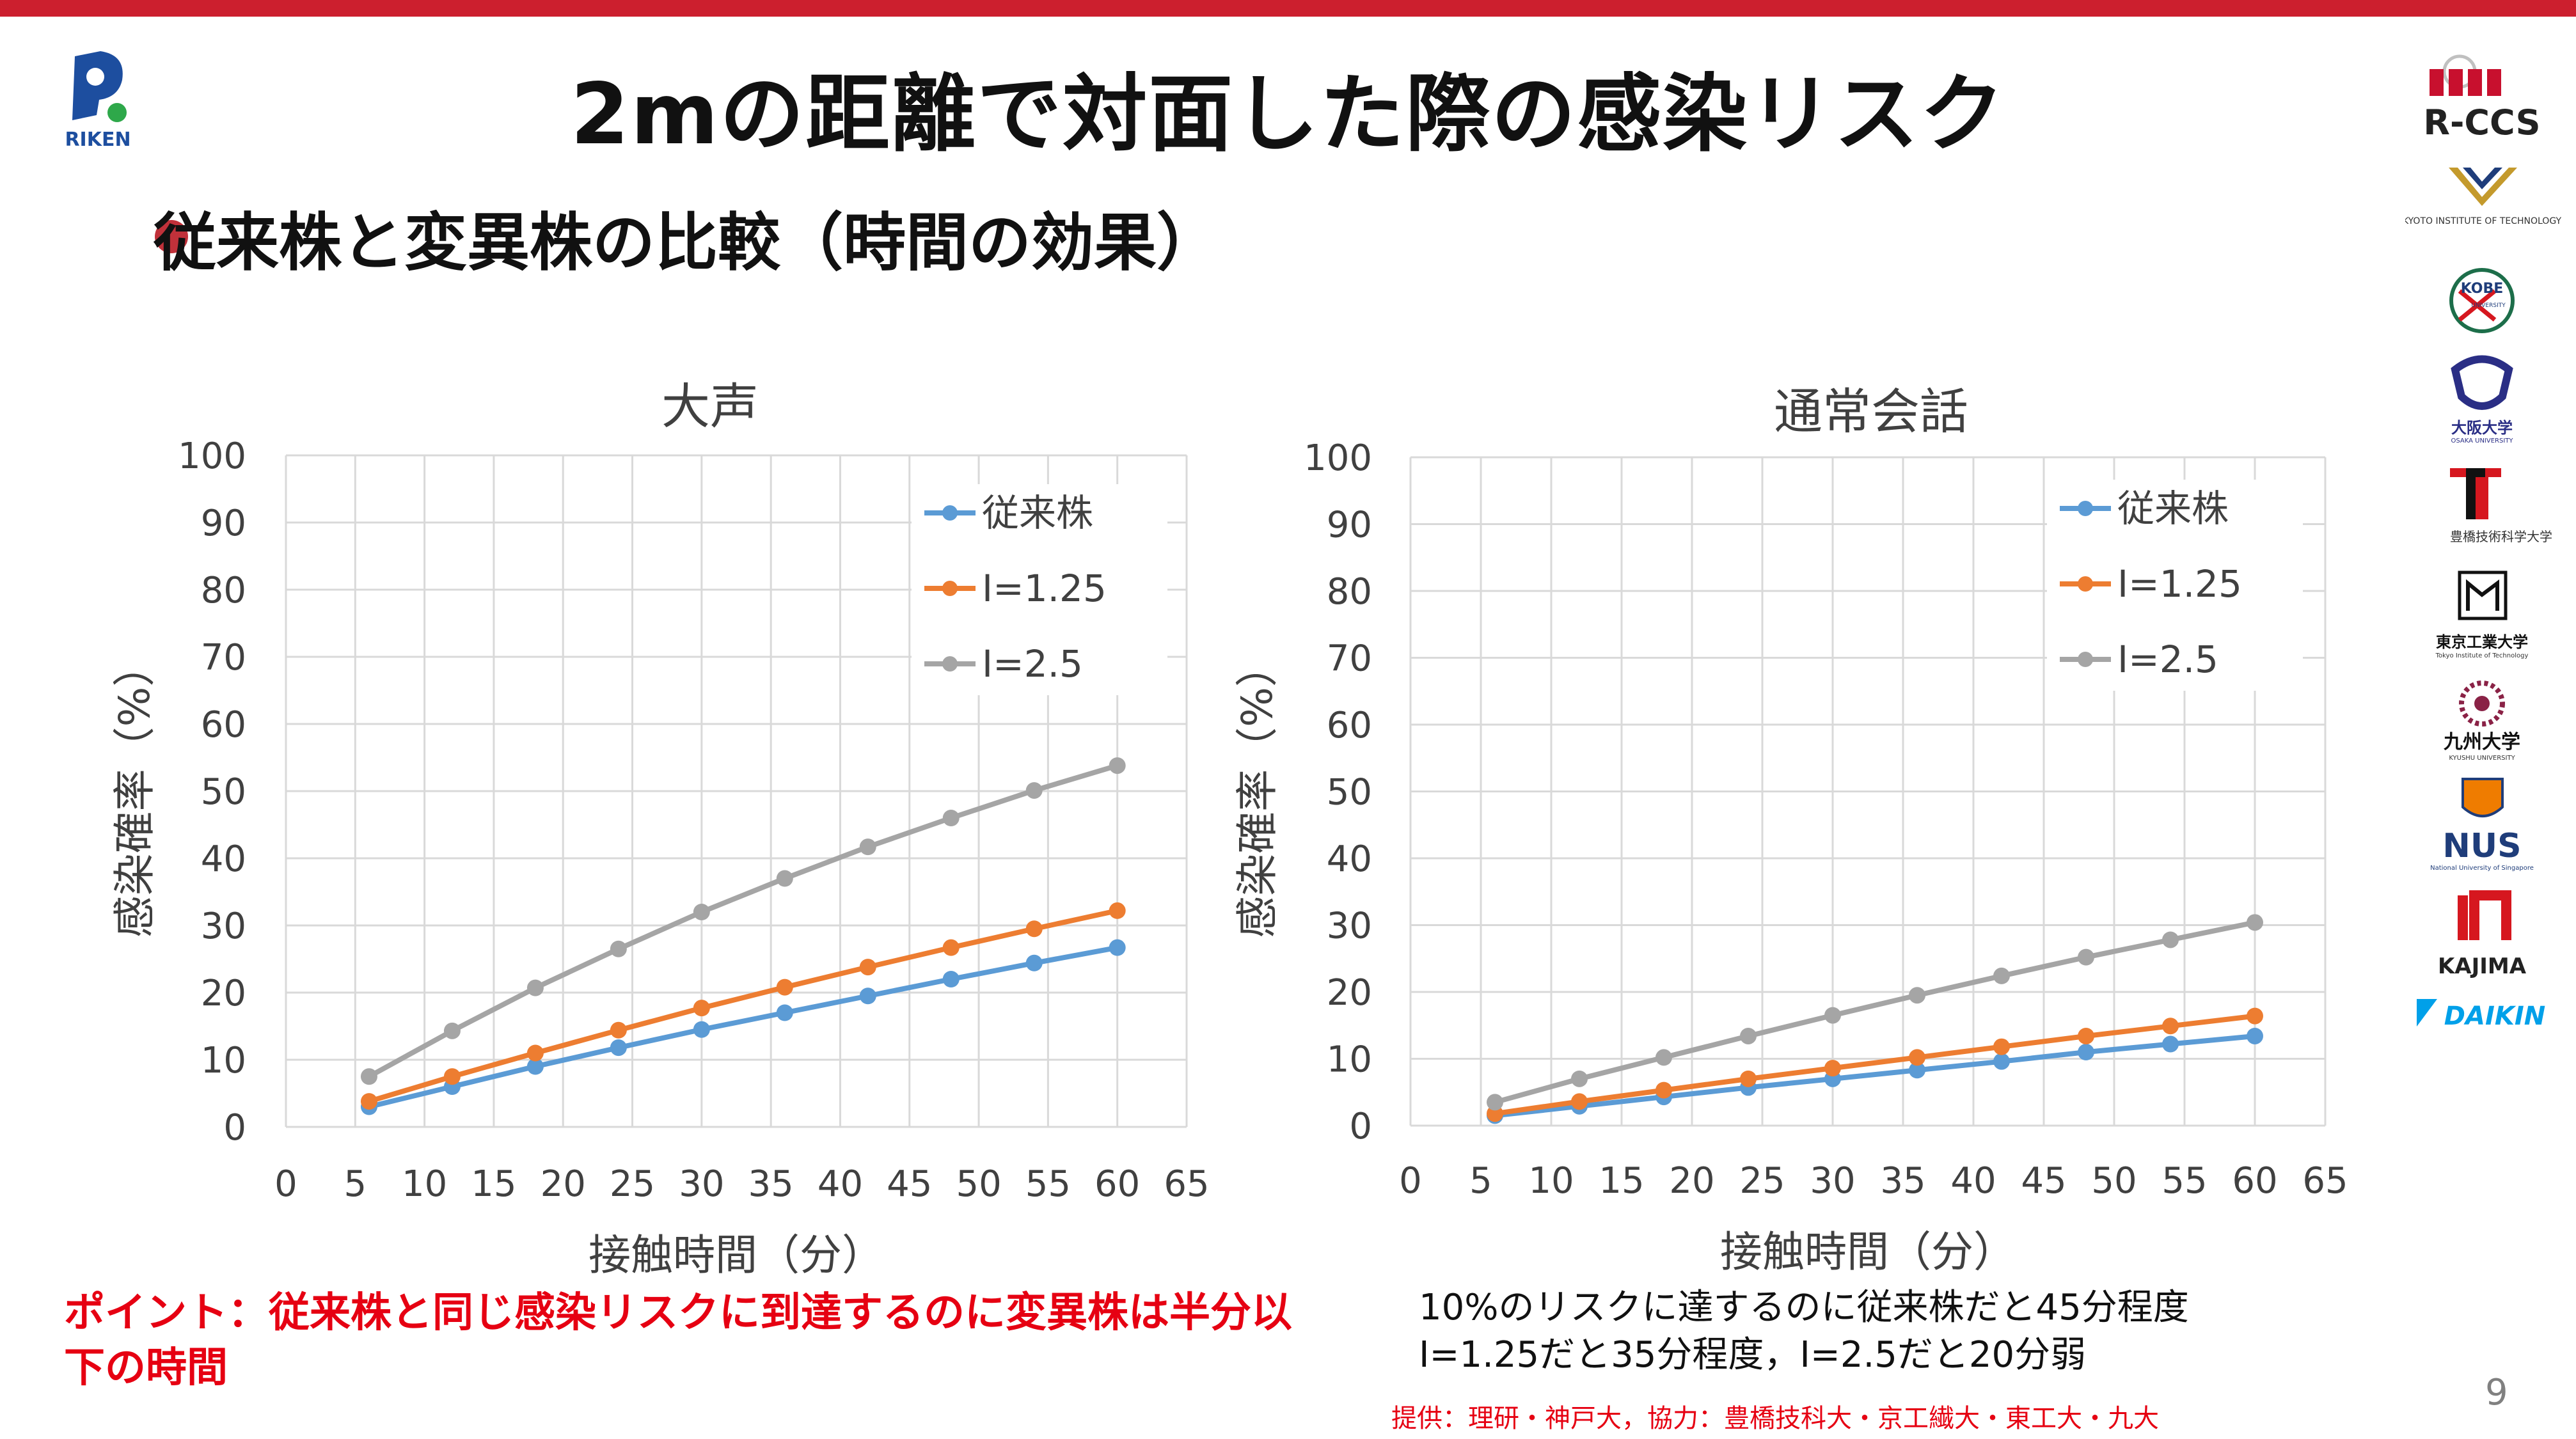 This screenshot has width=2576, height=1439. Describe the element at coordinates (2254, 1181) in the screenshot. I see `x-tick-label: 60` at that location.